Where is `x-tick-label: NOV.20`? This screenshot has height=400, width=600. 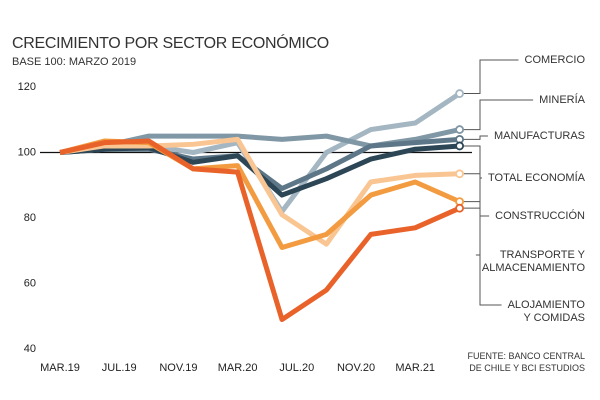 x-tick-label: NOV.20 is located at coordinates (356, 368).